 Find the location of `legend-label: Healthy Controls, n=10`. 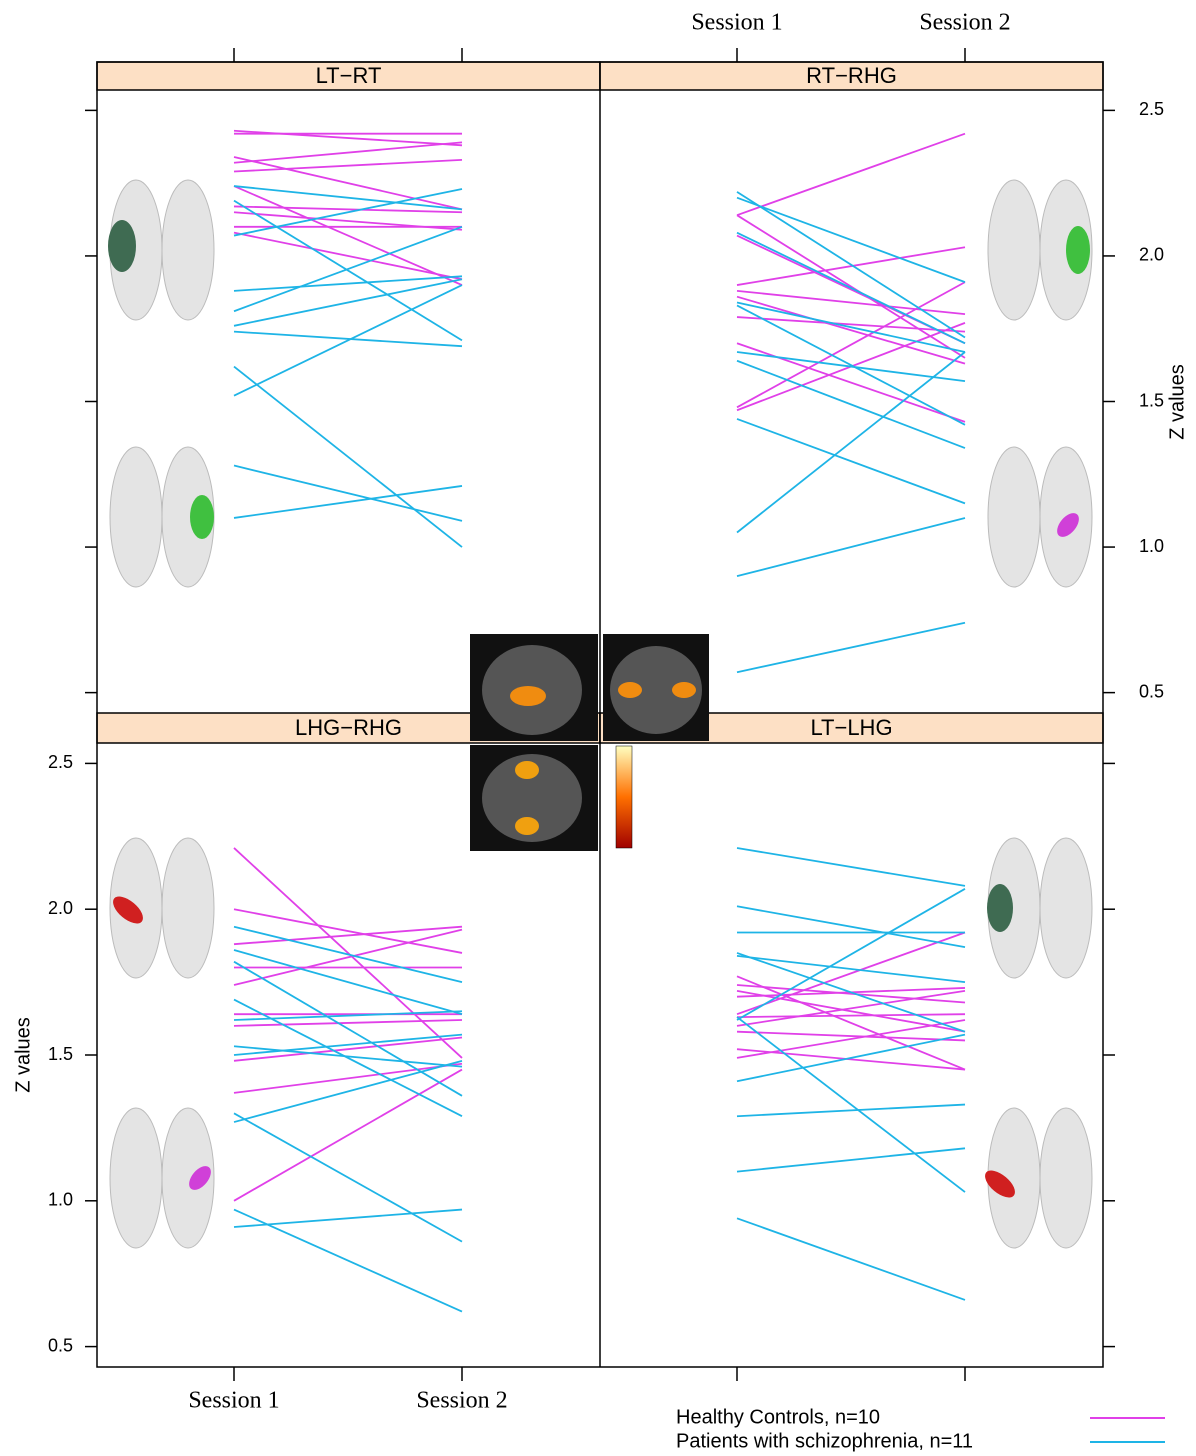

legend-label: Healthy Controls, n=10 is located at coordinates (778, 1417).